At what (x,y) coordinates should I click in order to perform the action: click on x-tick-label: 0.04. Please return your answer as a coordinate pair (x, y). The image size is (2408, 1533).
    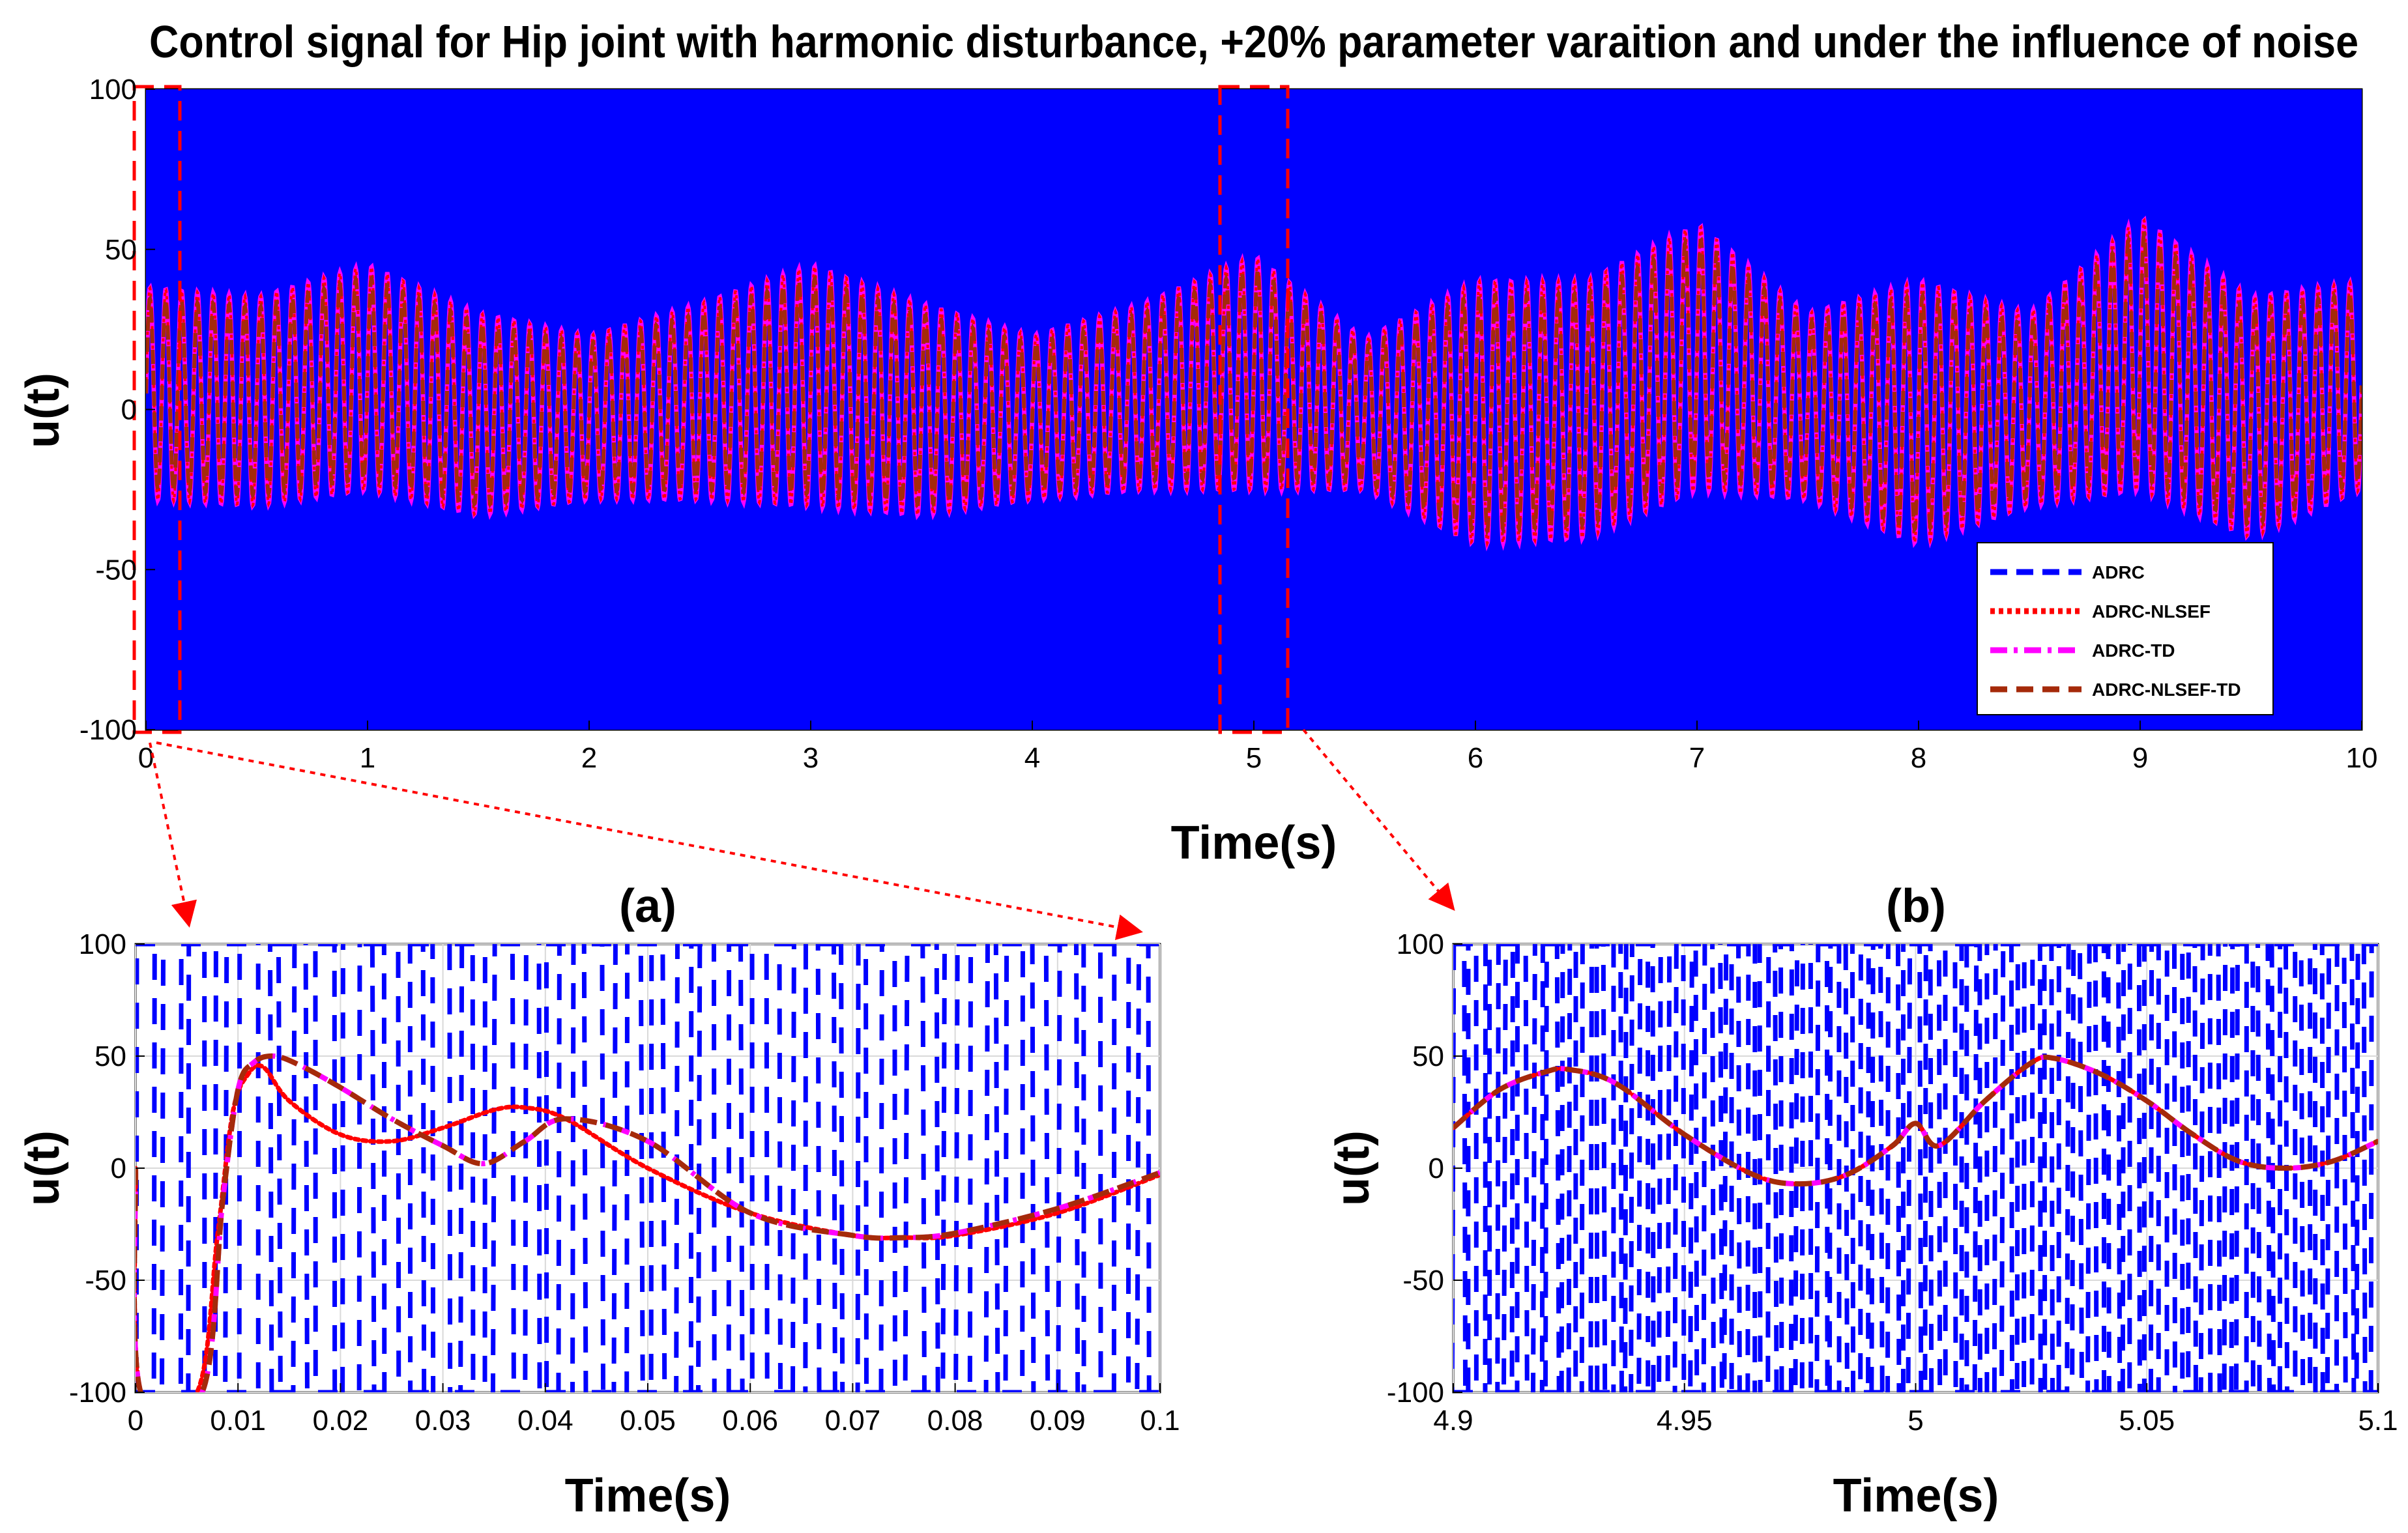
    Looking at the image, I should click on (545, 1421).